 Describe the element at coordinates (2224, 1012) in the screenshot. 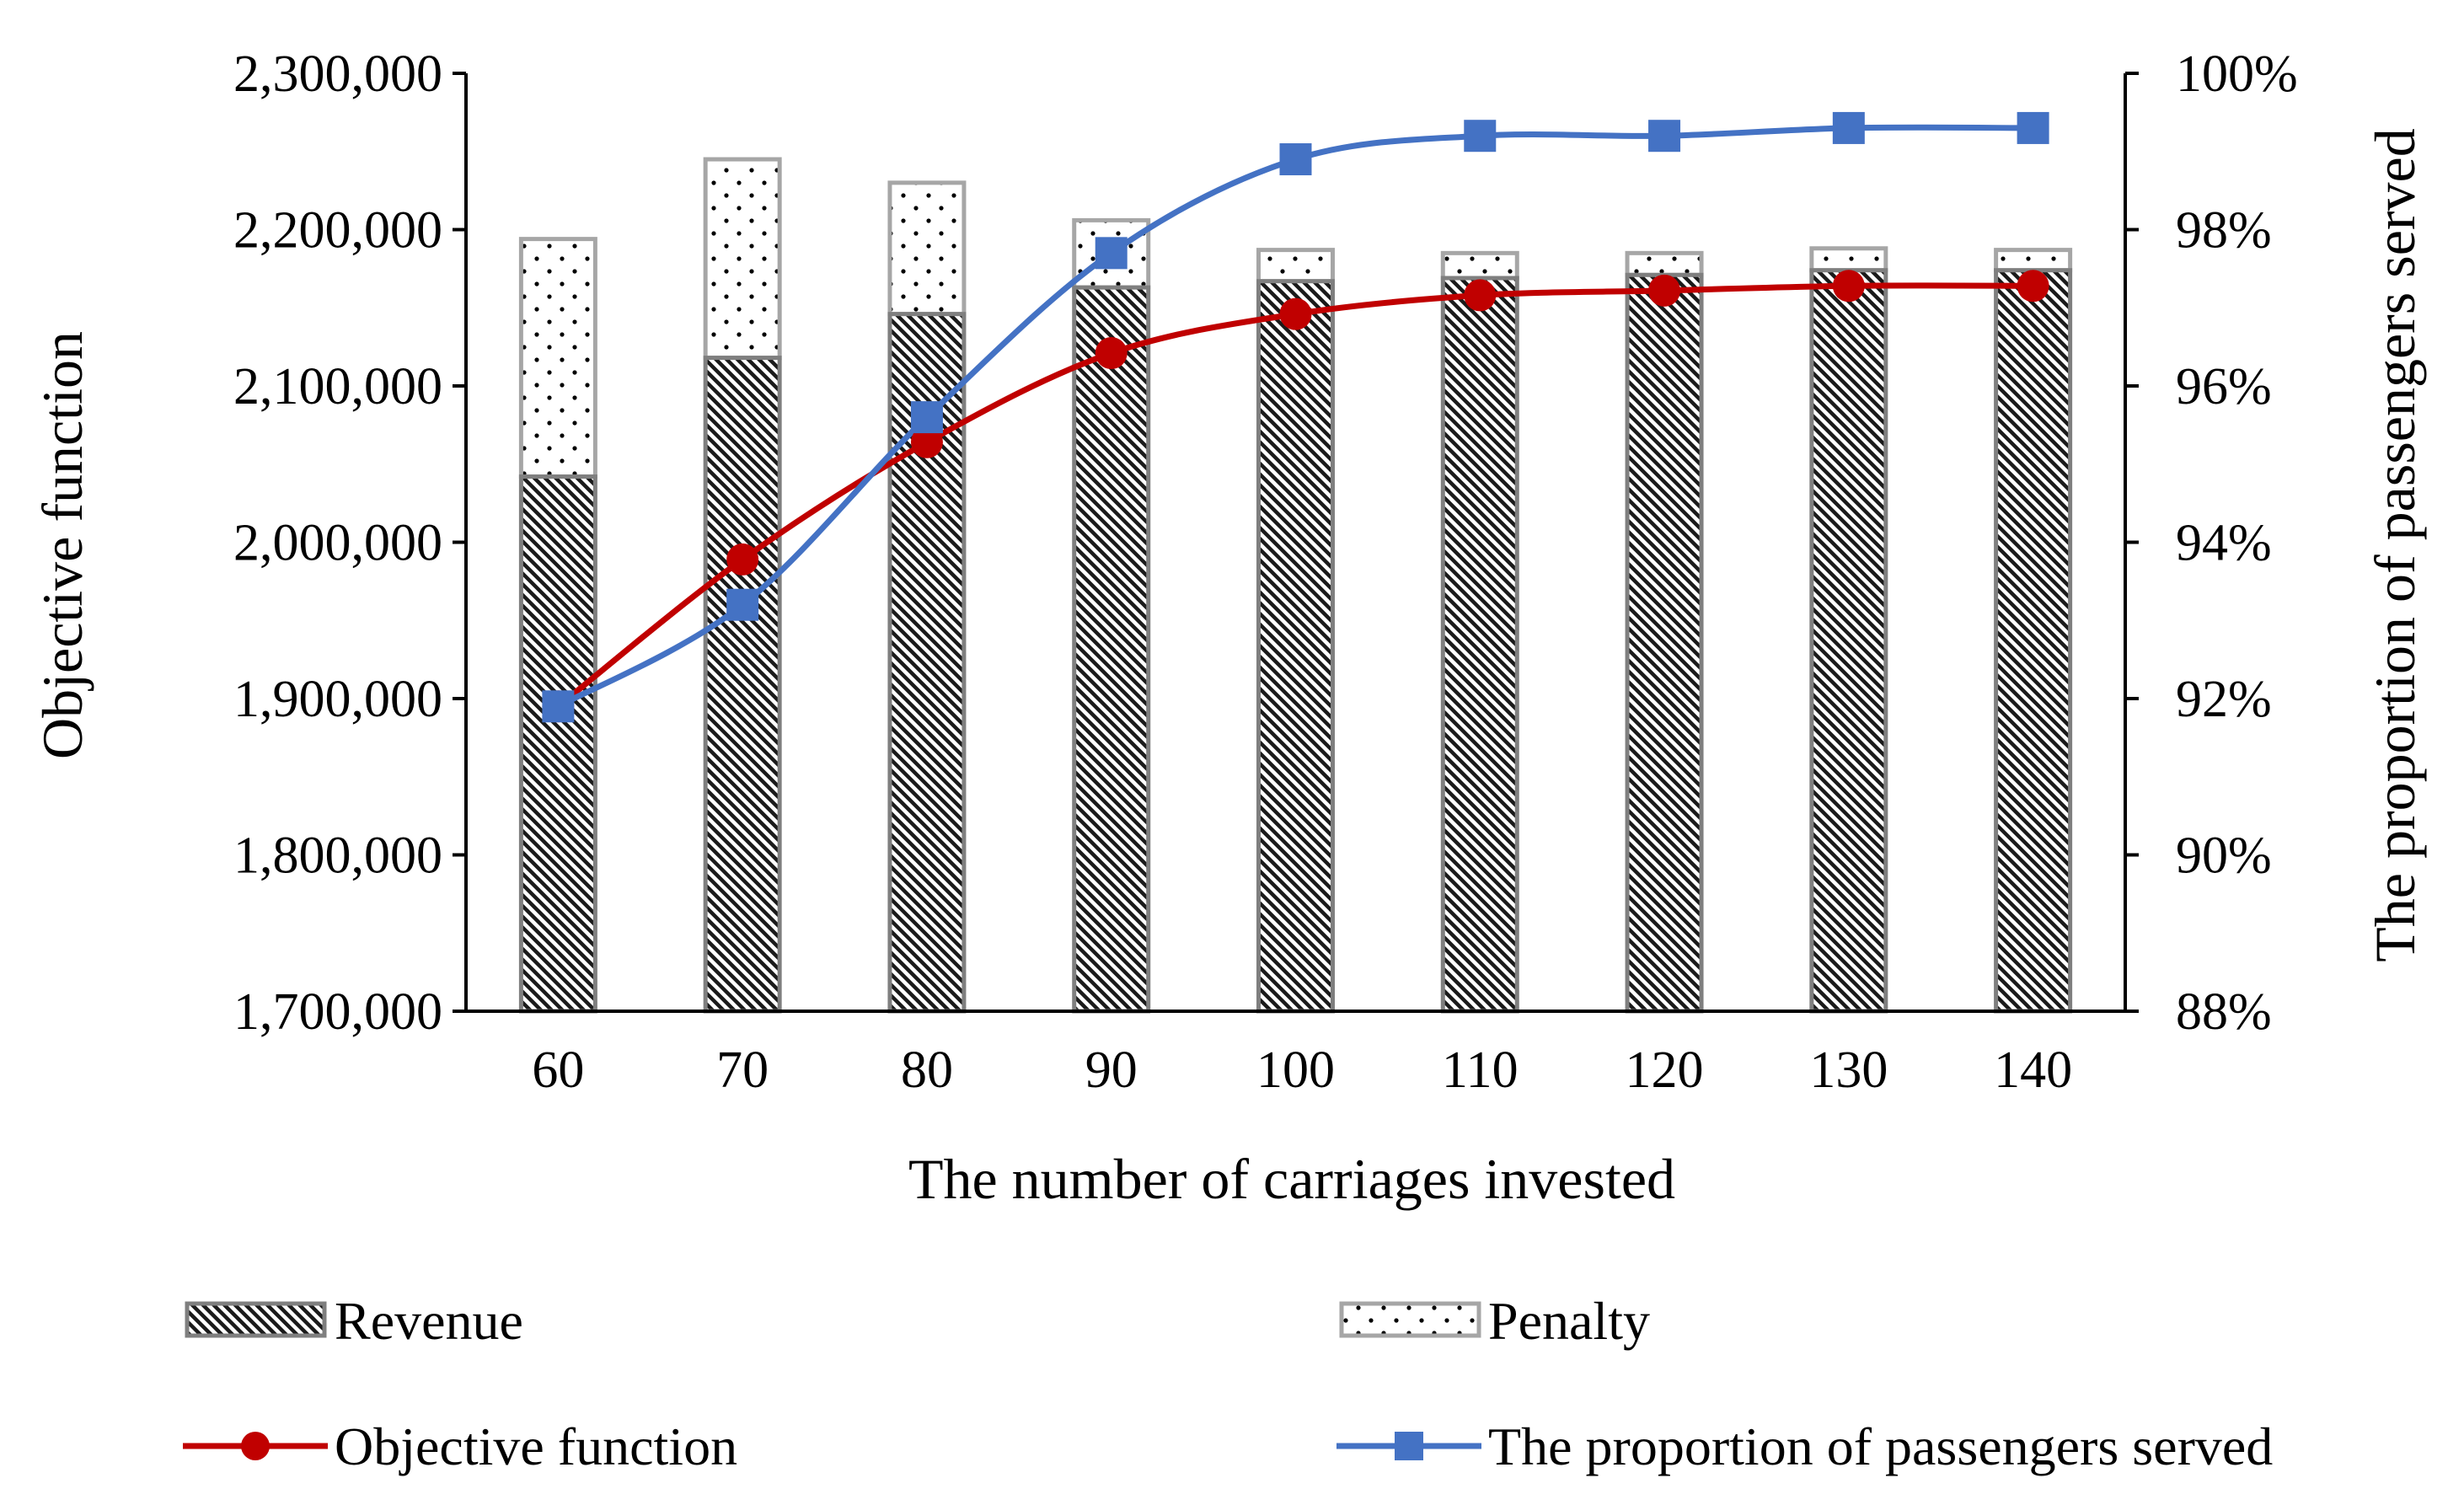

I see `y2-tick-label: 88%` at that location.